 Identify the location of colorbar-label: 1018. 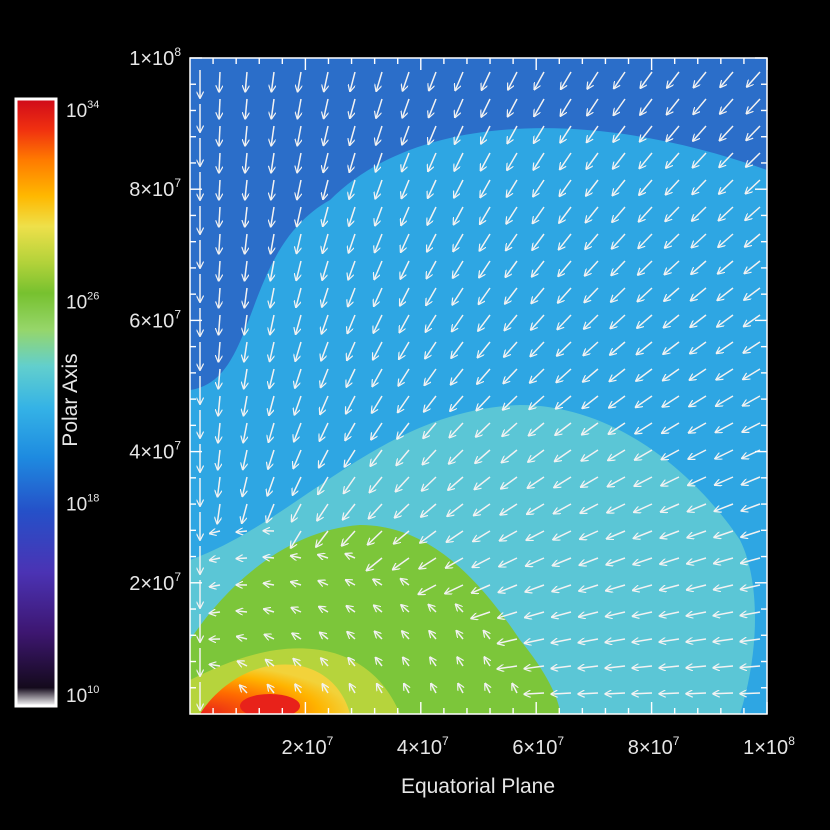
(82, 504).